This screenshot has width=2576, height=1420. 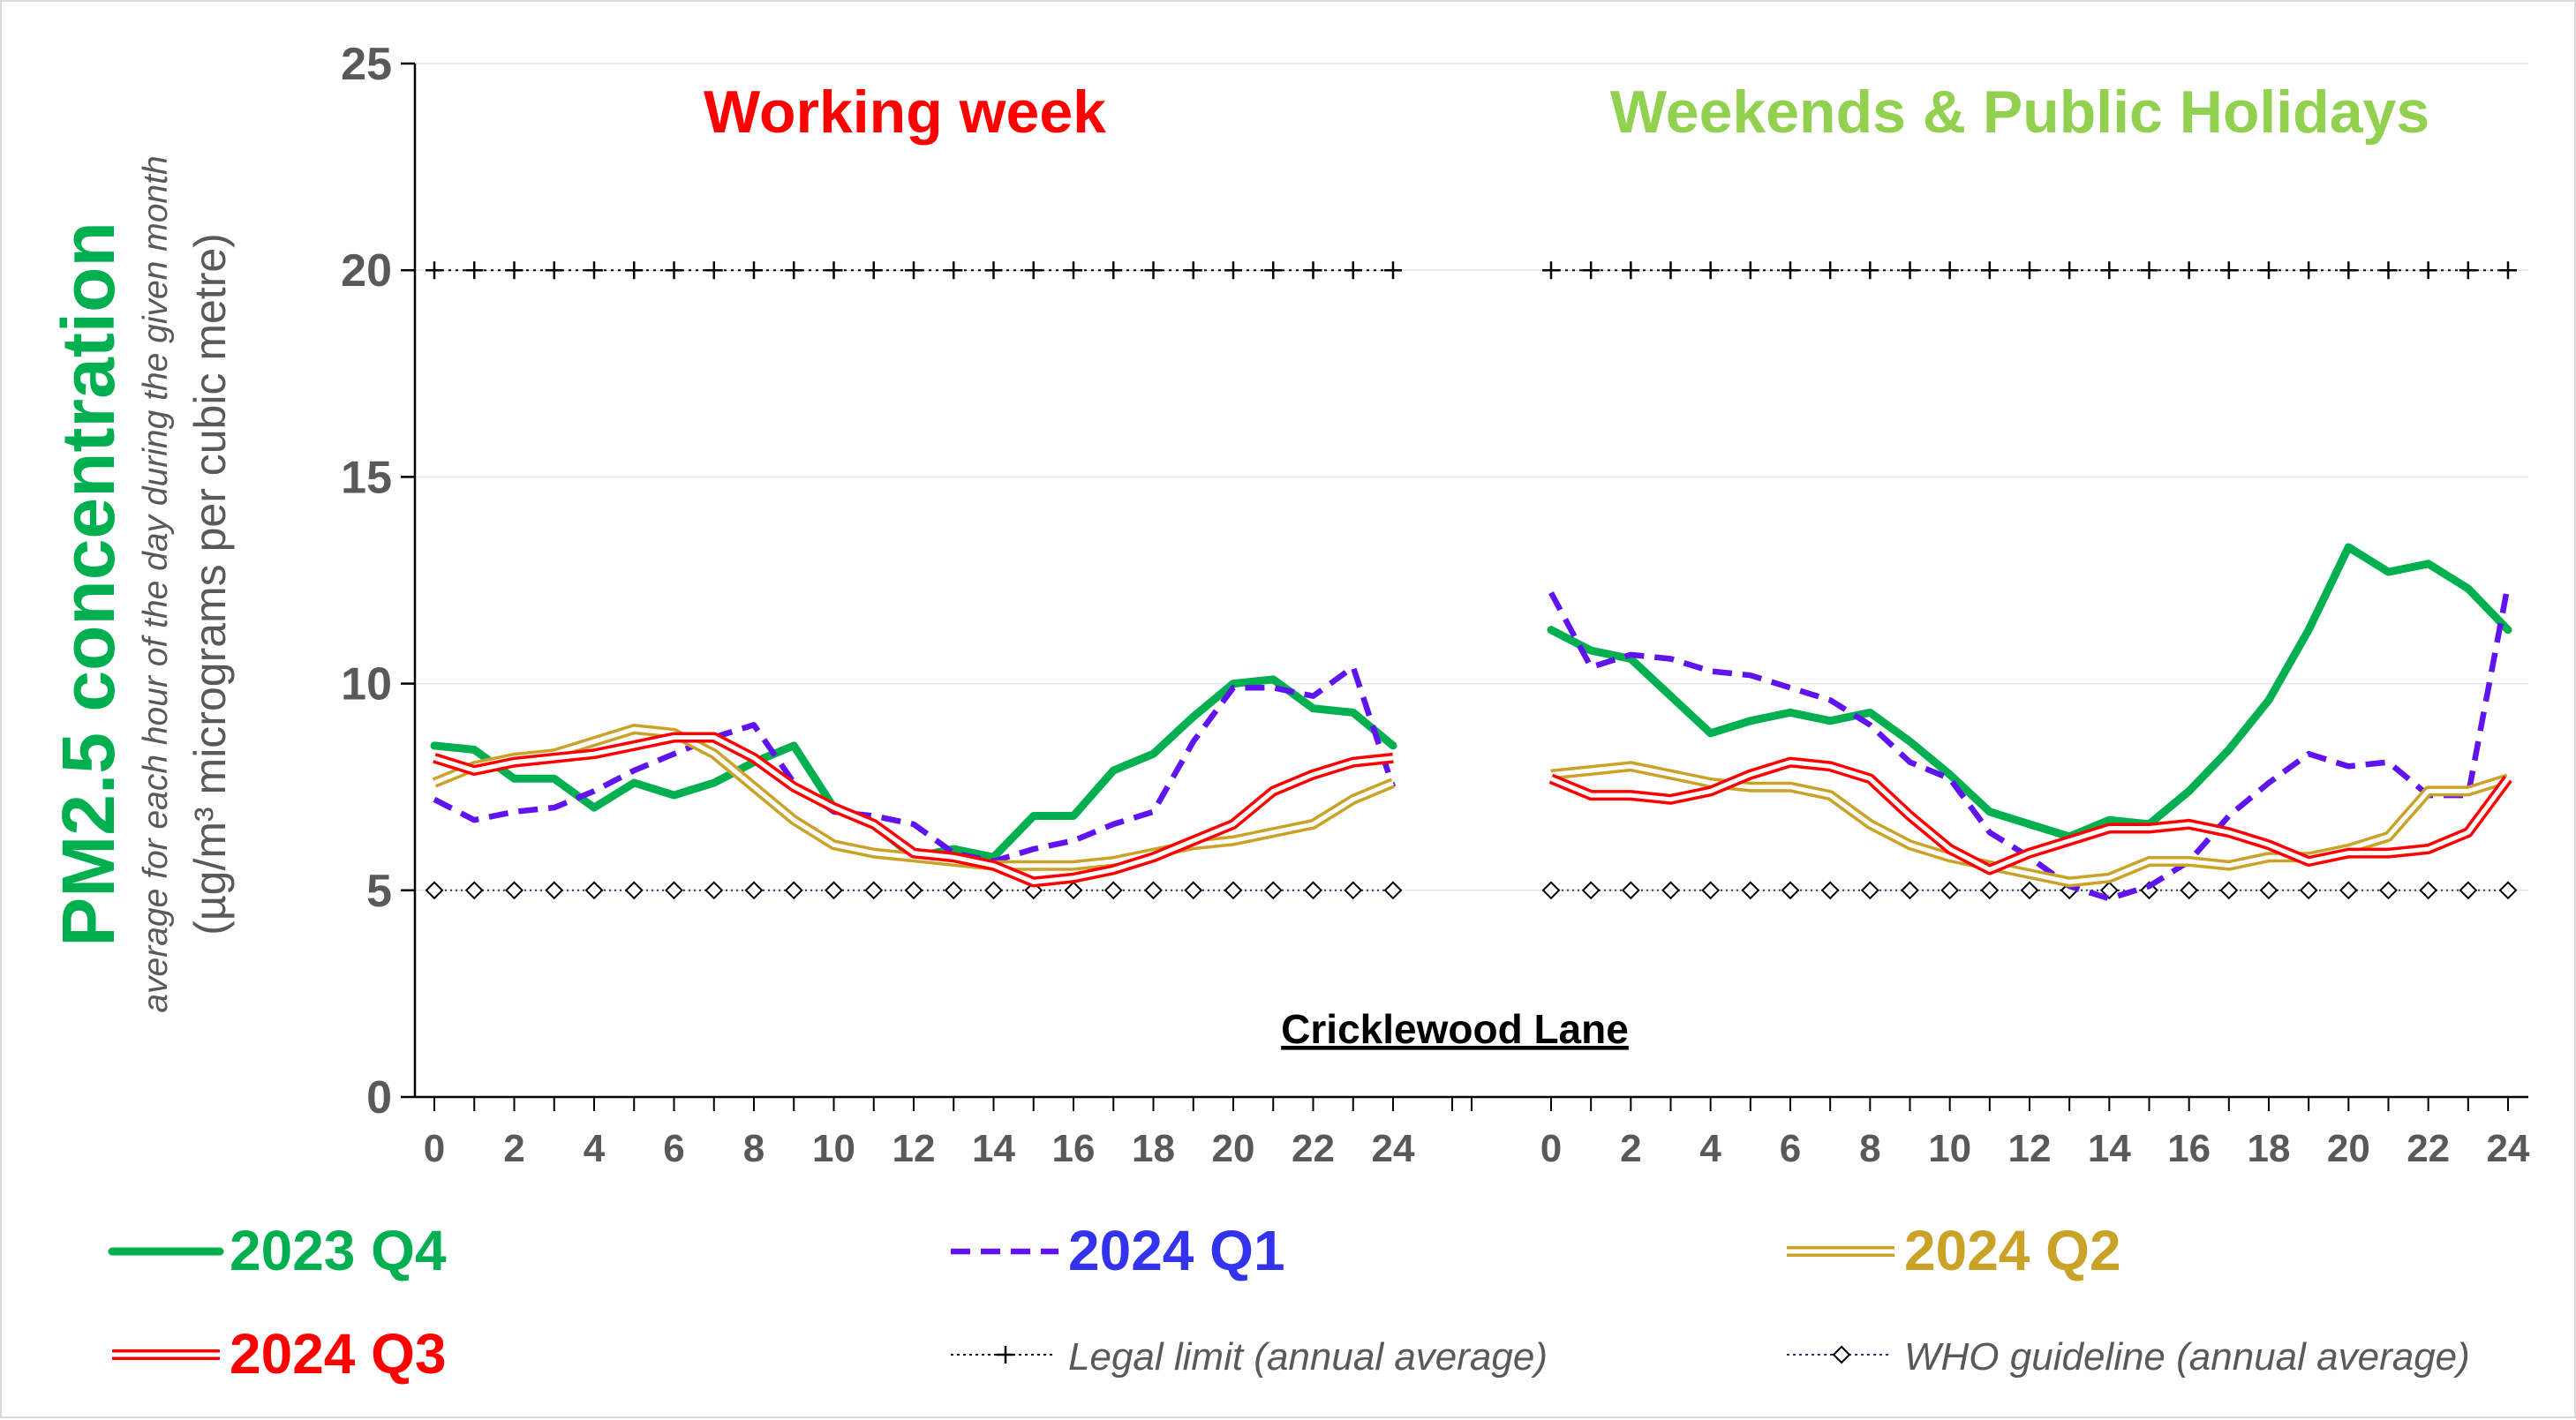 What do you see at coordinates (905, 112) in the screenshot?
I see `panel-title: Working week` at bounding box center [905, 112].